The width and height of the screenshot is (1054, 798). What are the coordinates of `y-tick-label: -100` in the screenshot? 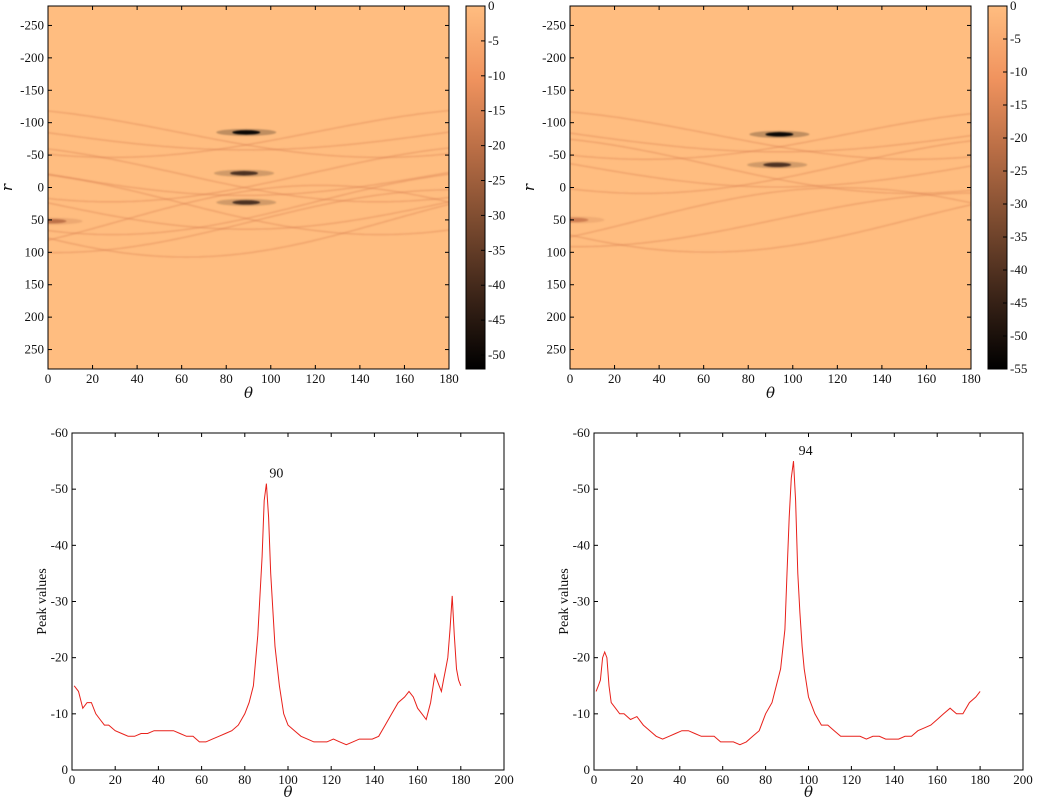 It's located at (554, 122).